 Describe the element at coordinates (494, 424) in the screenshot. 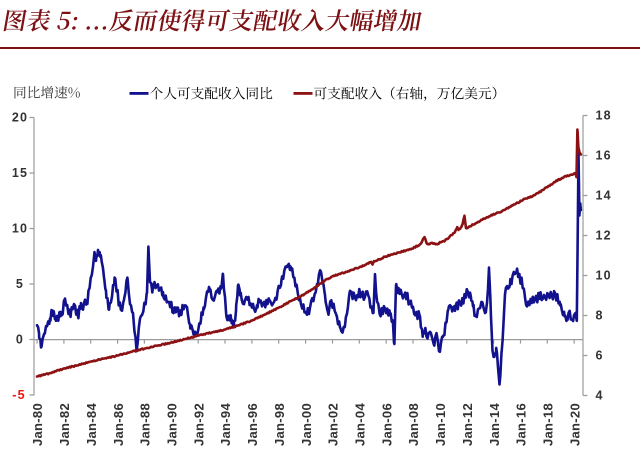

I see `svg-text: Jan-14` at that location.